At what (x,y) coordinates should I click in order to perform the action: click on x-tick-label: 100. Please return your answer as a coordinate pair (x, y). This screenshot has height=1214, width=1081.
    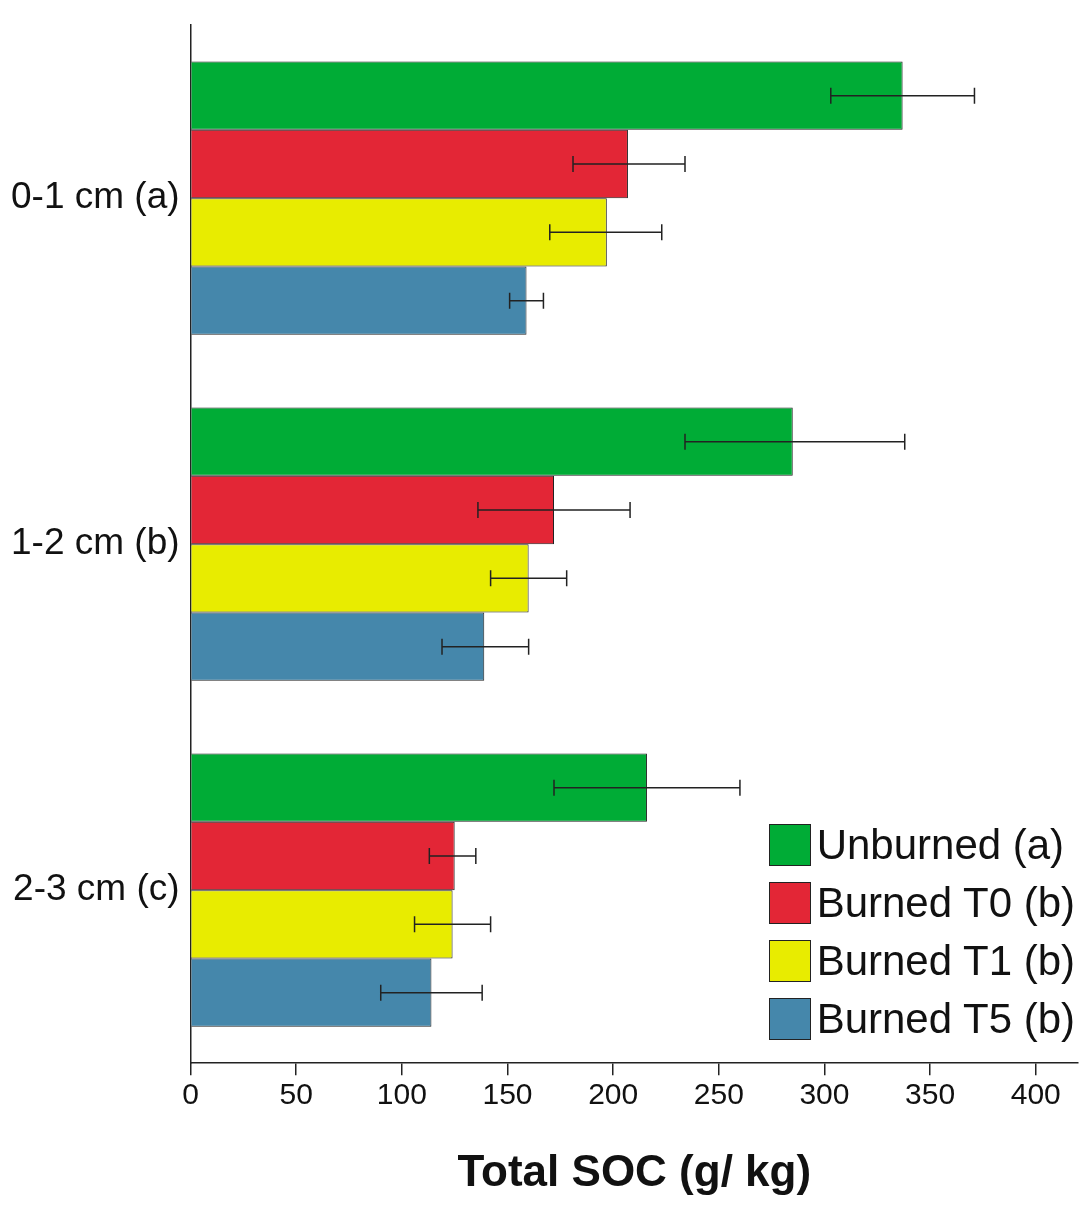
    Looking at the image, I should click on (401, 1094).